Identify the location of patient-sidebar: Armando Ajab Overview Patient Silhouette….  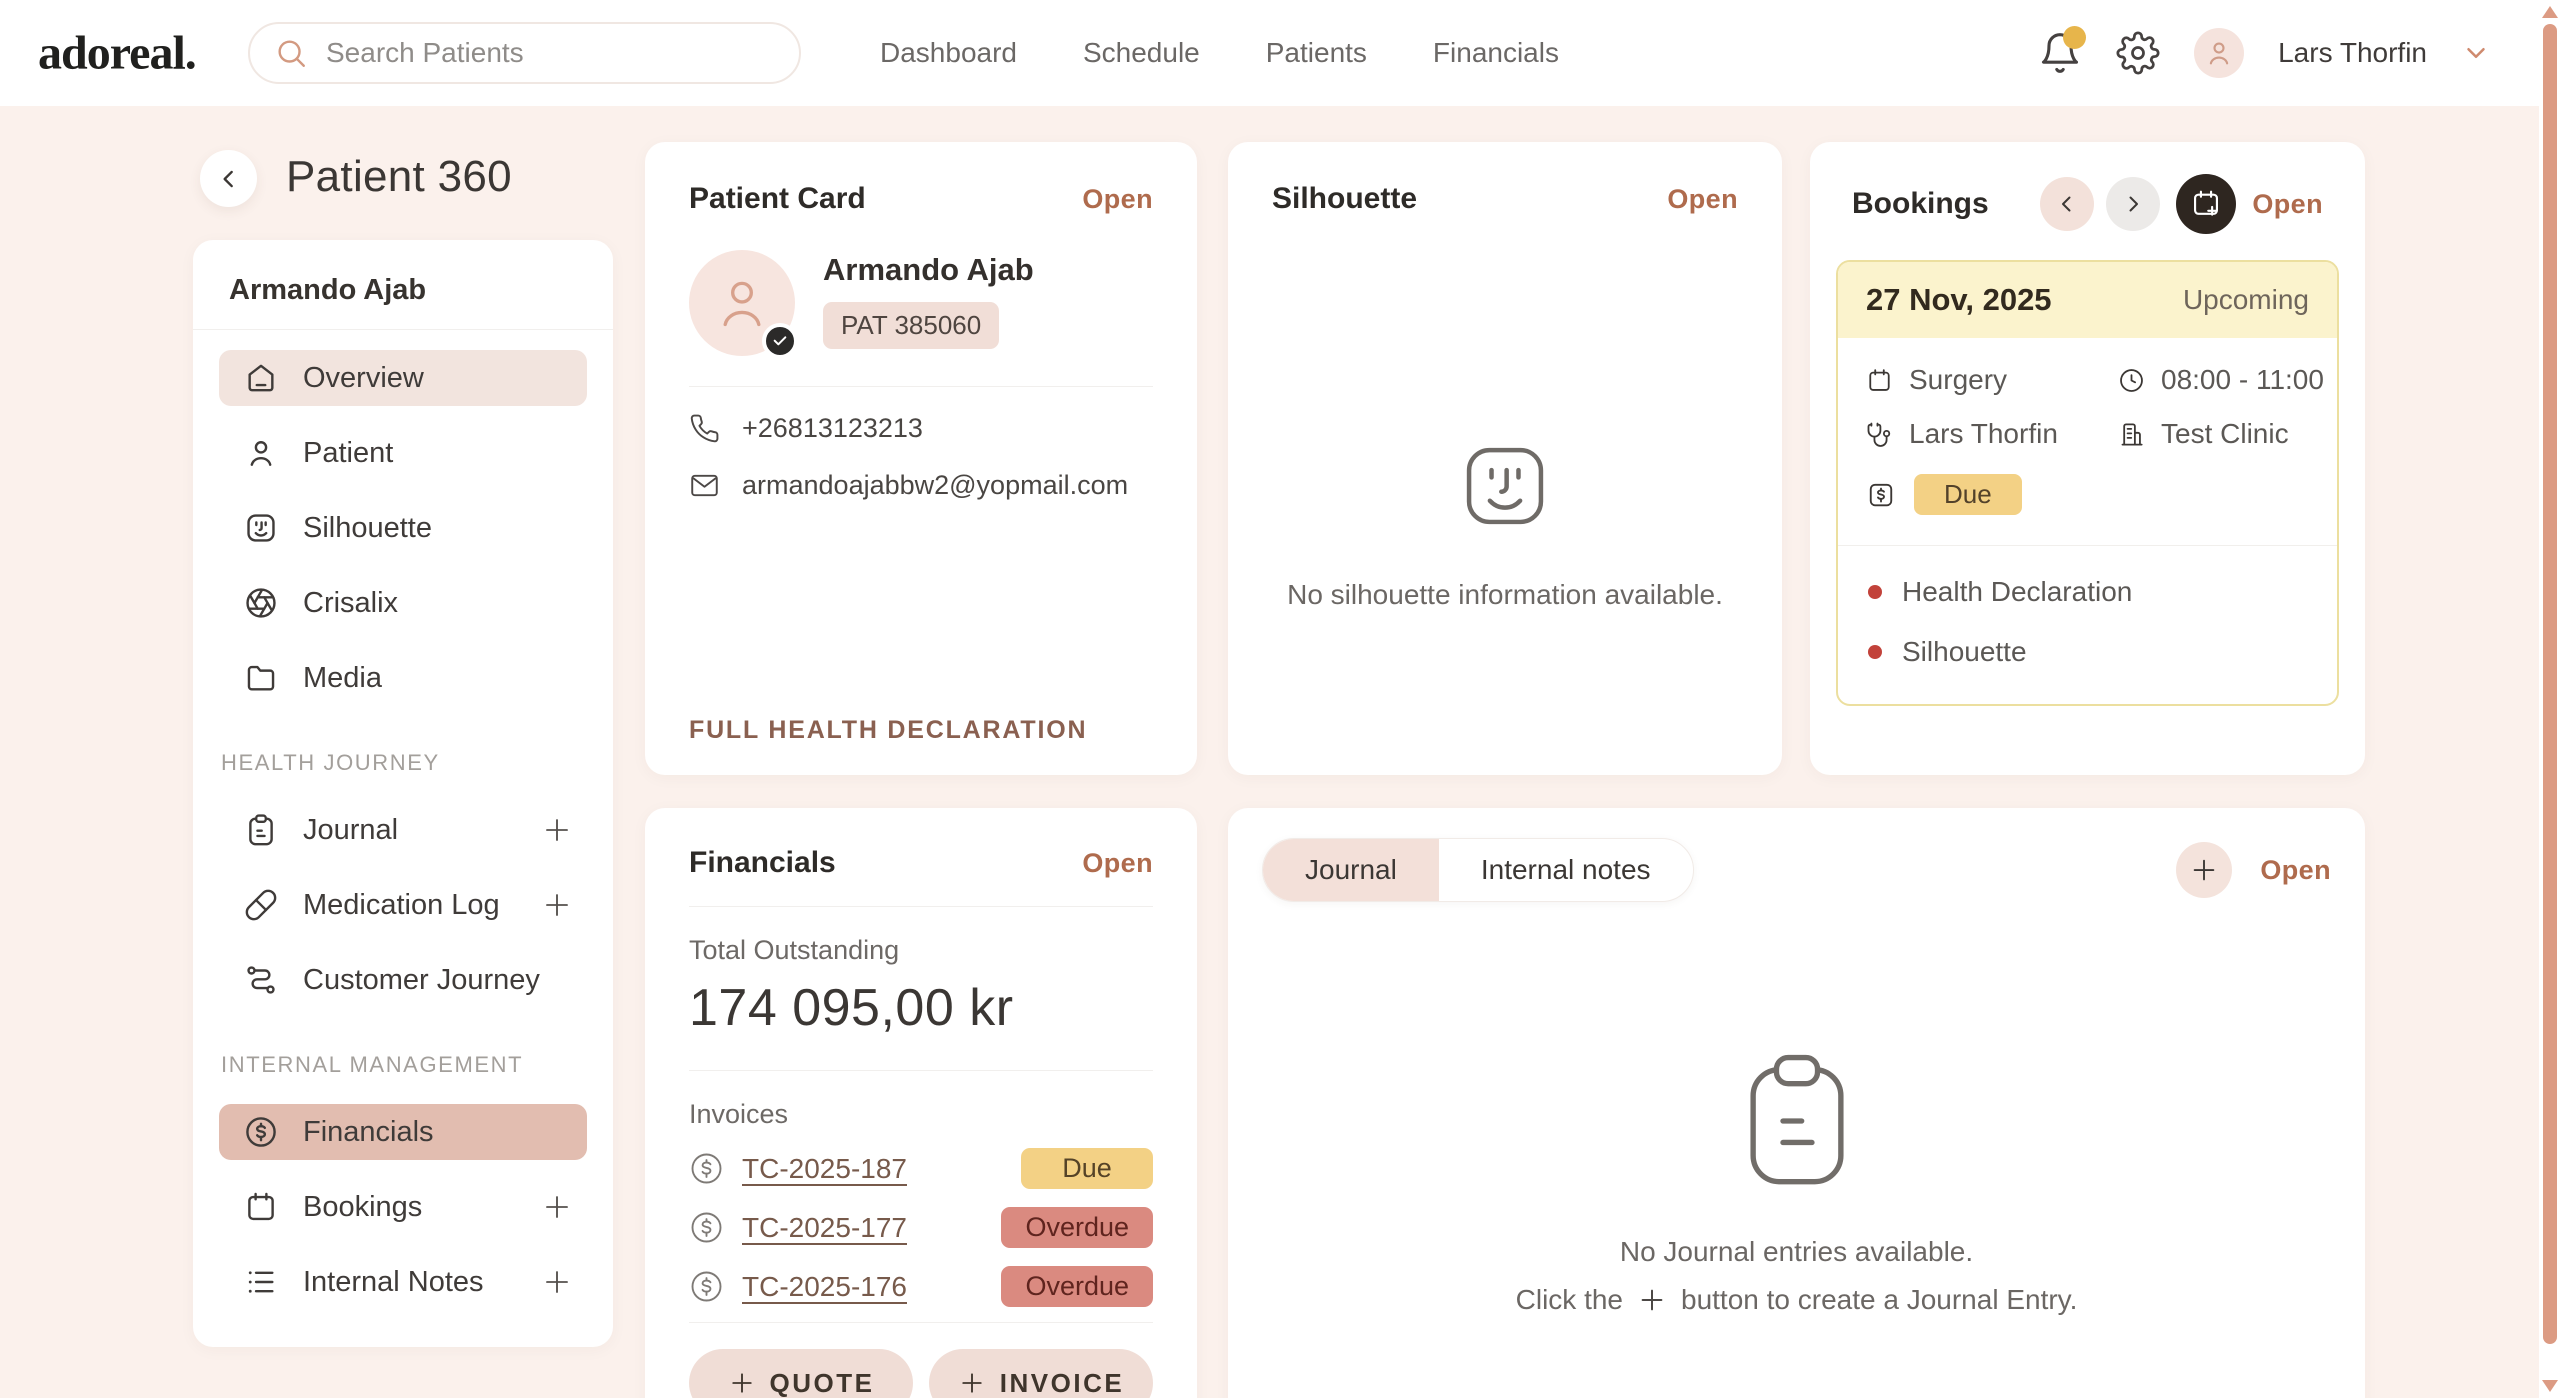
(403, 793).